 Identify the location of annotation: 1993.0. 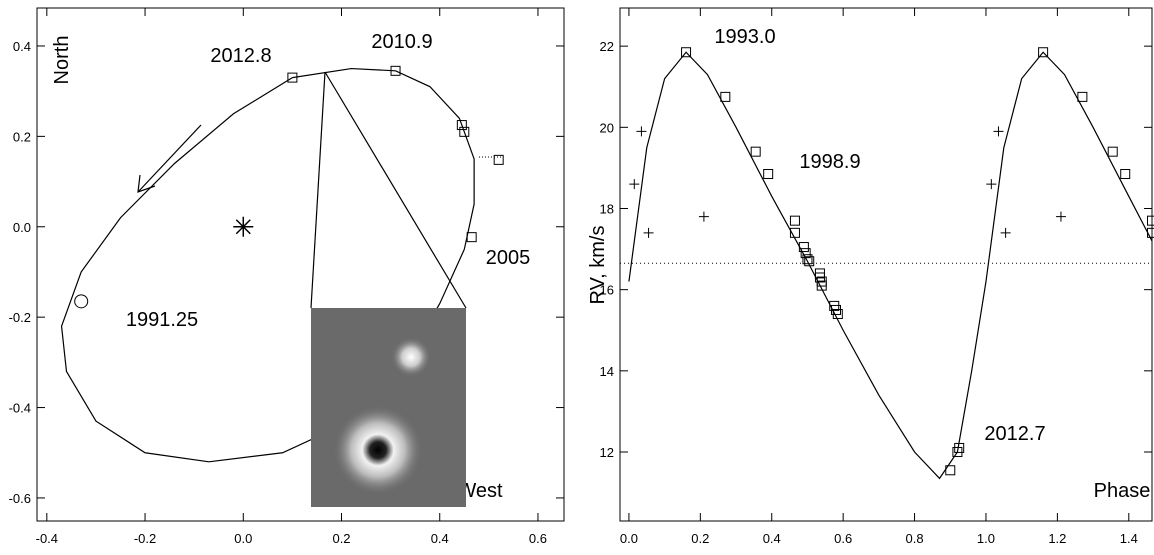
(744, 37).